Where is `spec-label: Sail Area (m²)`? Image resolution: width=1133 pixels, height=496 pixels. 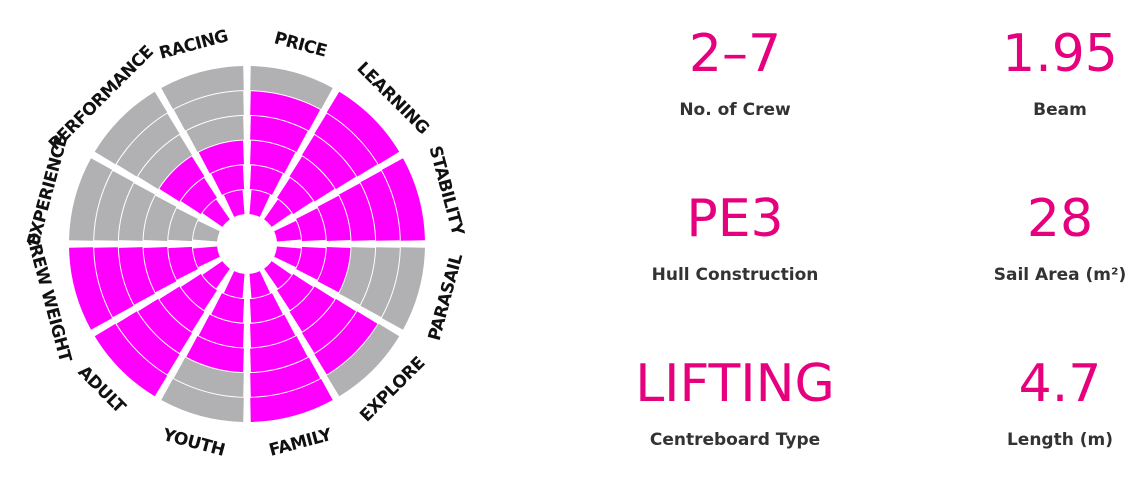 spec-label: Sail Area (m²) is located at coordinates (1060, 275).